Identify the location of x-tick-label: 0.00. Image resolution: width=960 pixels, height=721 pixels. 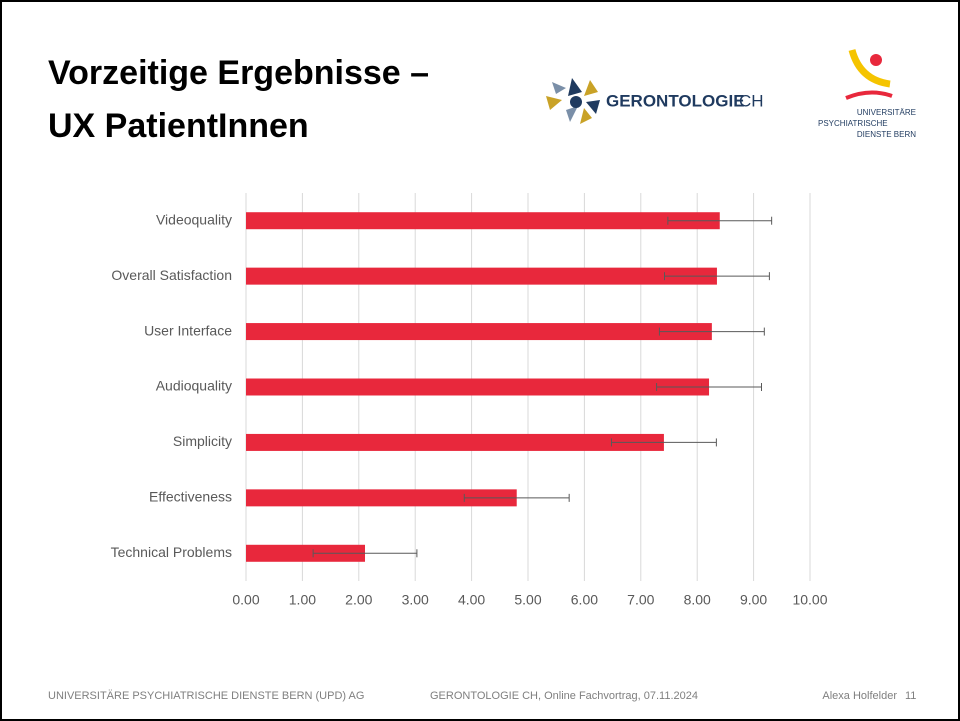
(245, 600).